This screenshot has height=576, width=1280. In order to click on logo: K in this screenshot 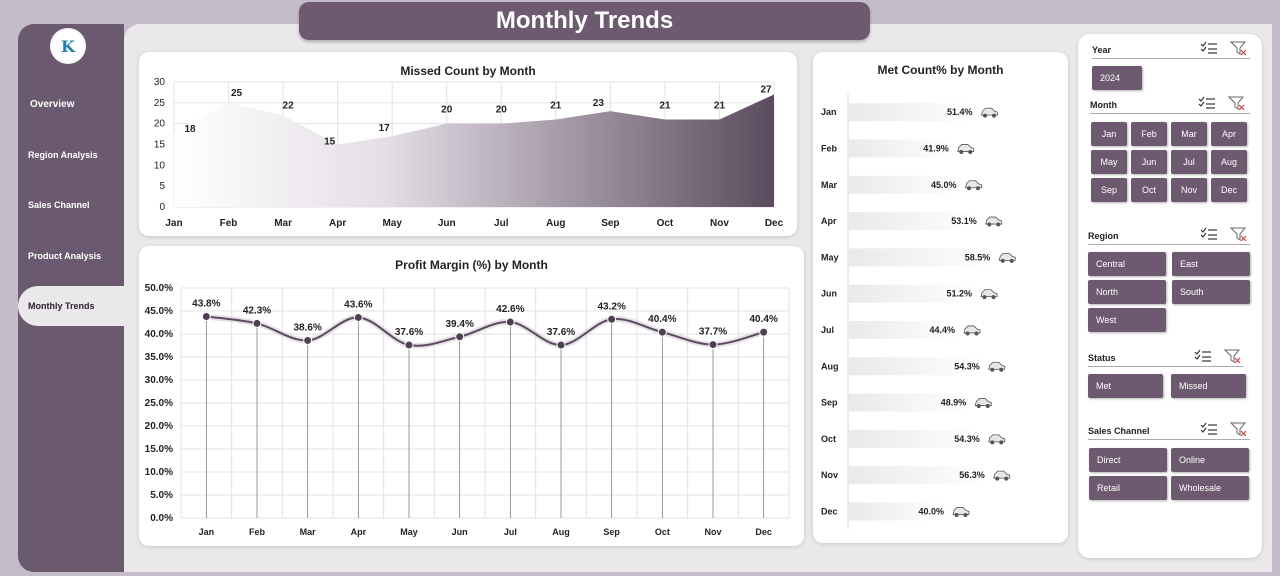, I will do `click(68, 46)`.